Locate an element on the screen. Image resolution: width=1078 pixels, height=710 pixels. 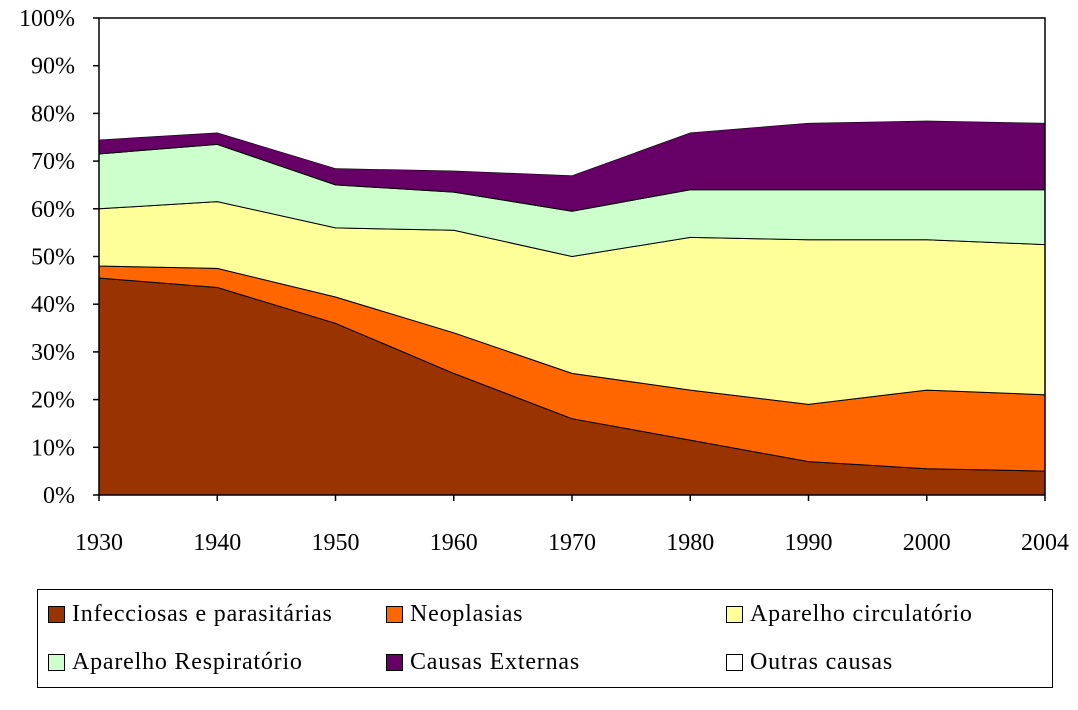
y-tick-label: 80% is located at coordinates (53, 114).